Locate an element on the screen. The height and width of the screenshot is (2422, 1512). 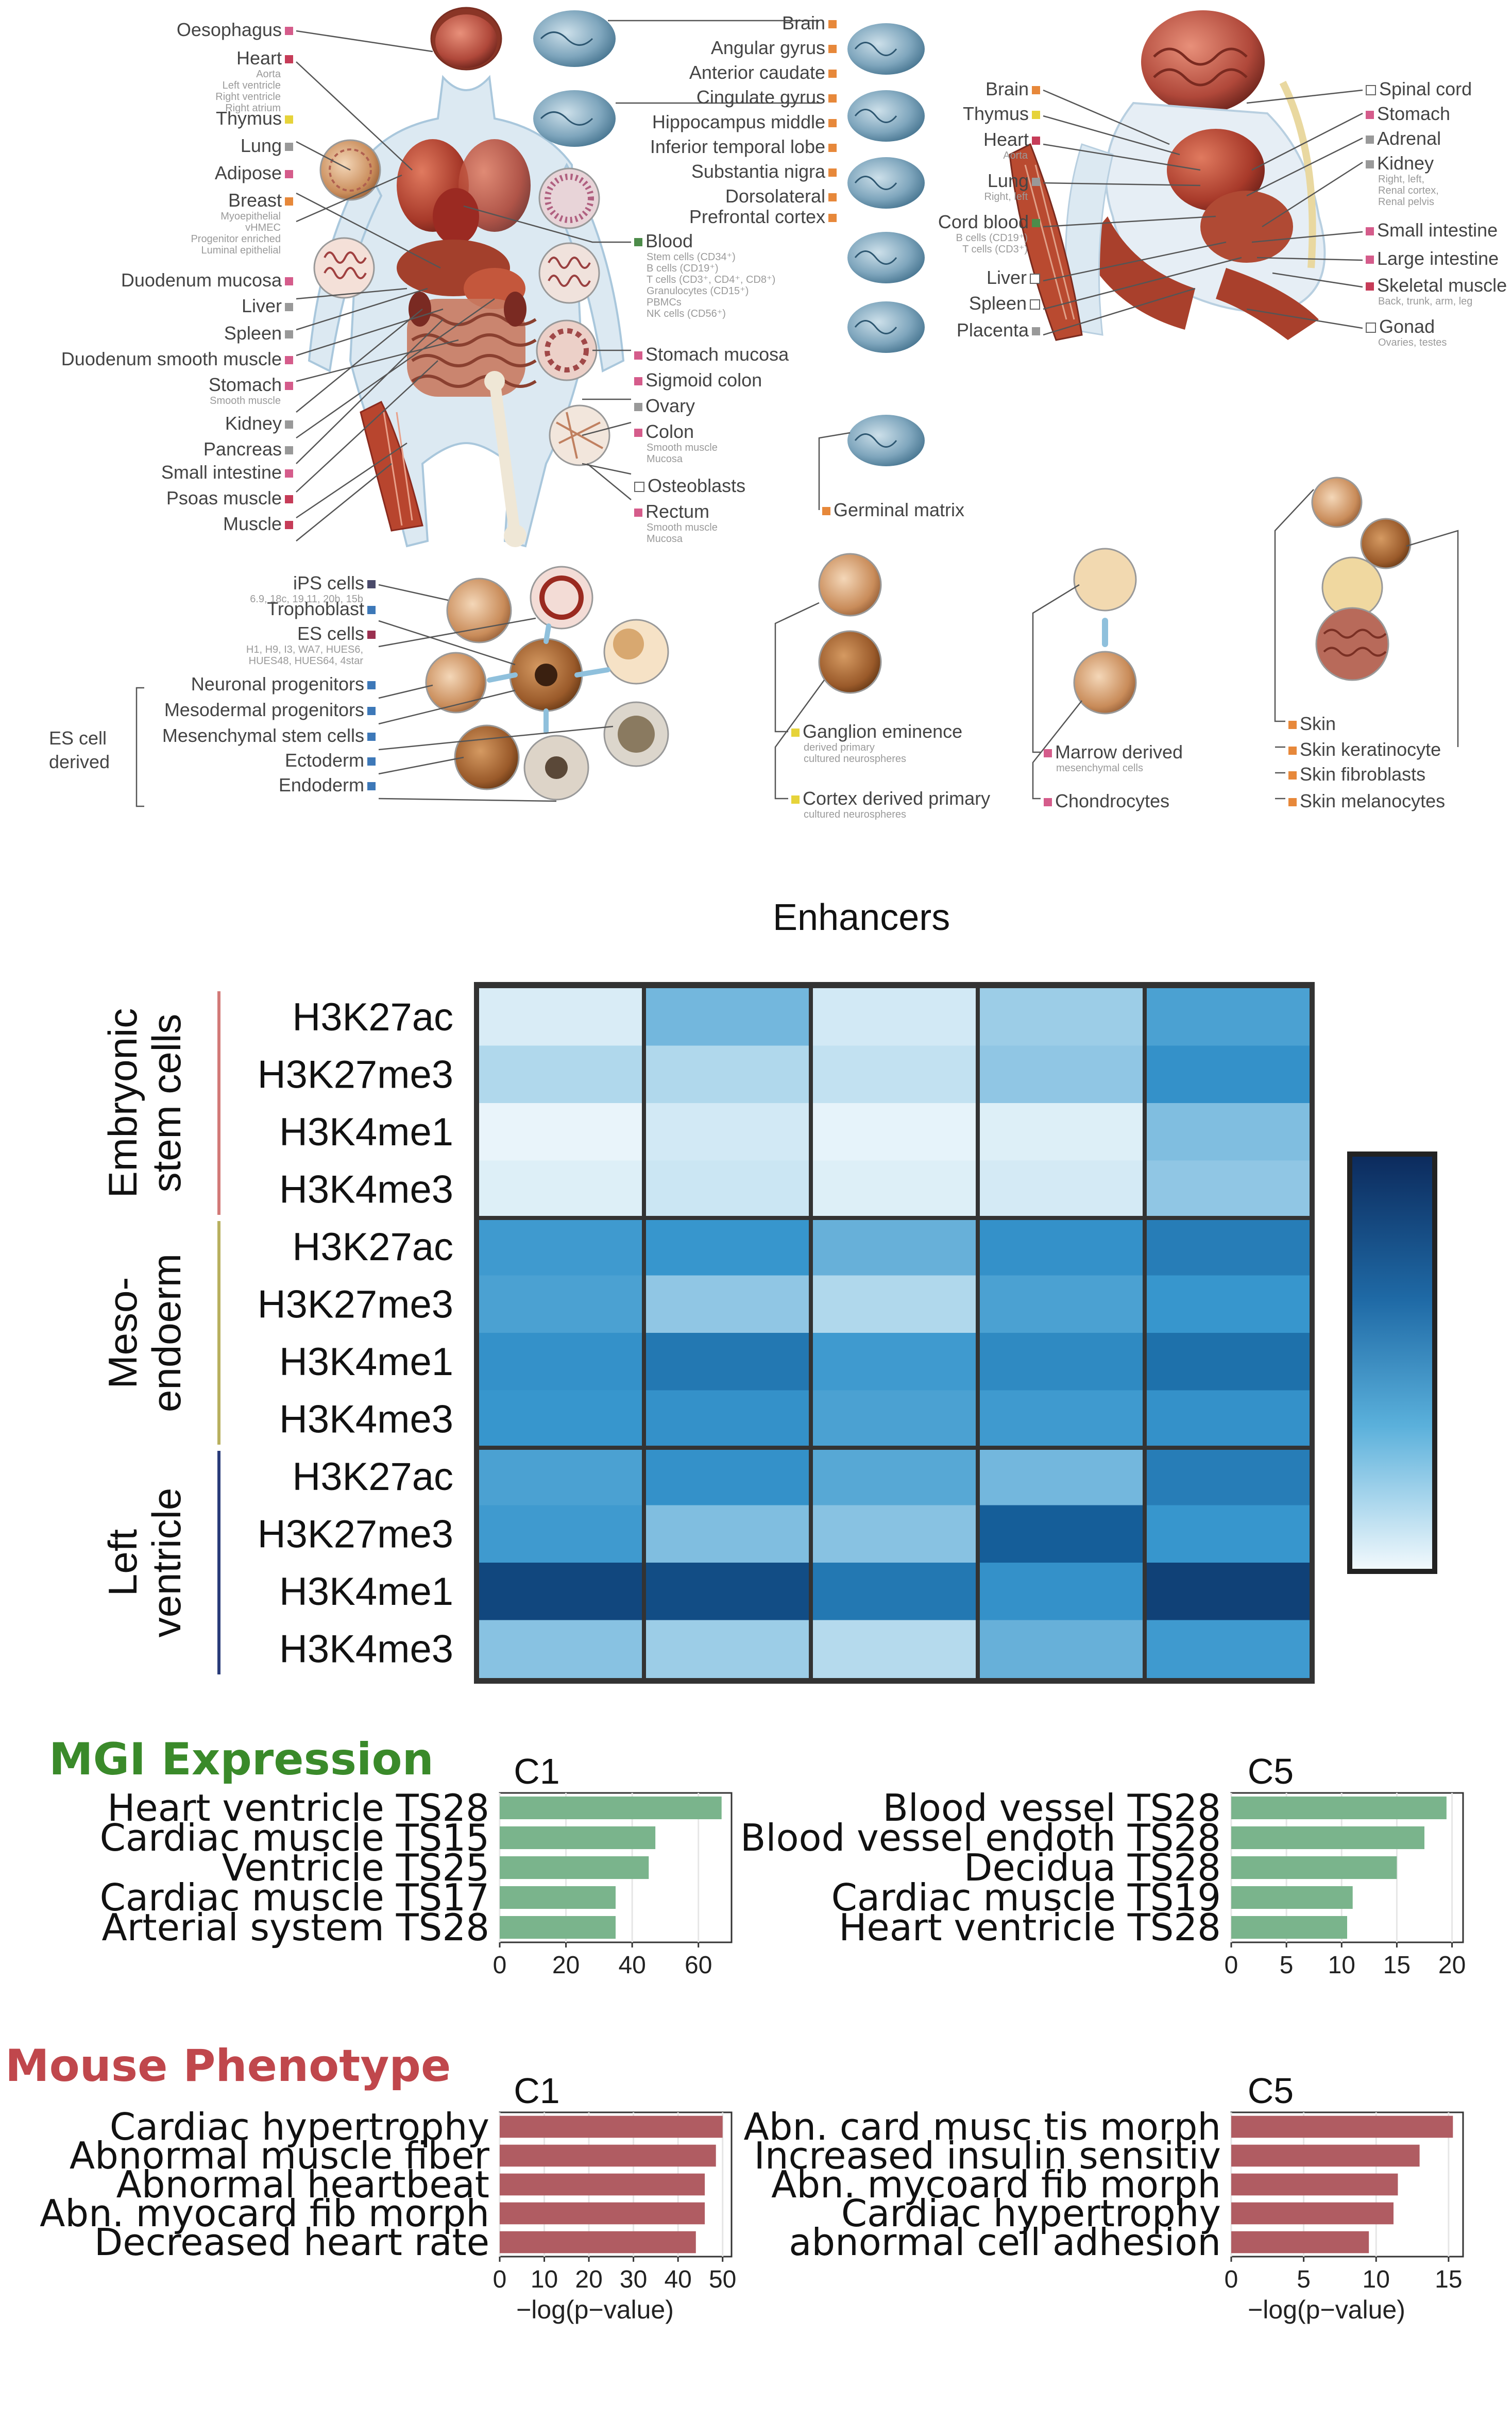
label-germinal-matrix: Germinal matrix is located at coordinates (891, 510).